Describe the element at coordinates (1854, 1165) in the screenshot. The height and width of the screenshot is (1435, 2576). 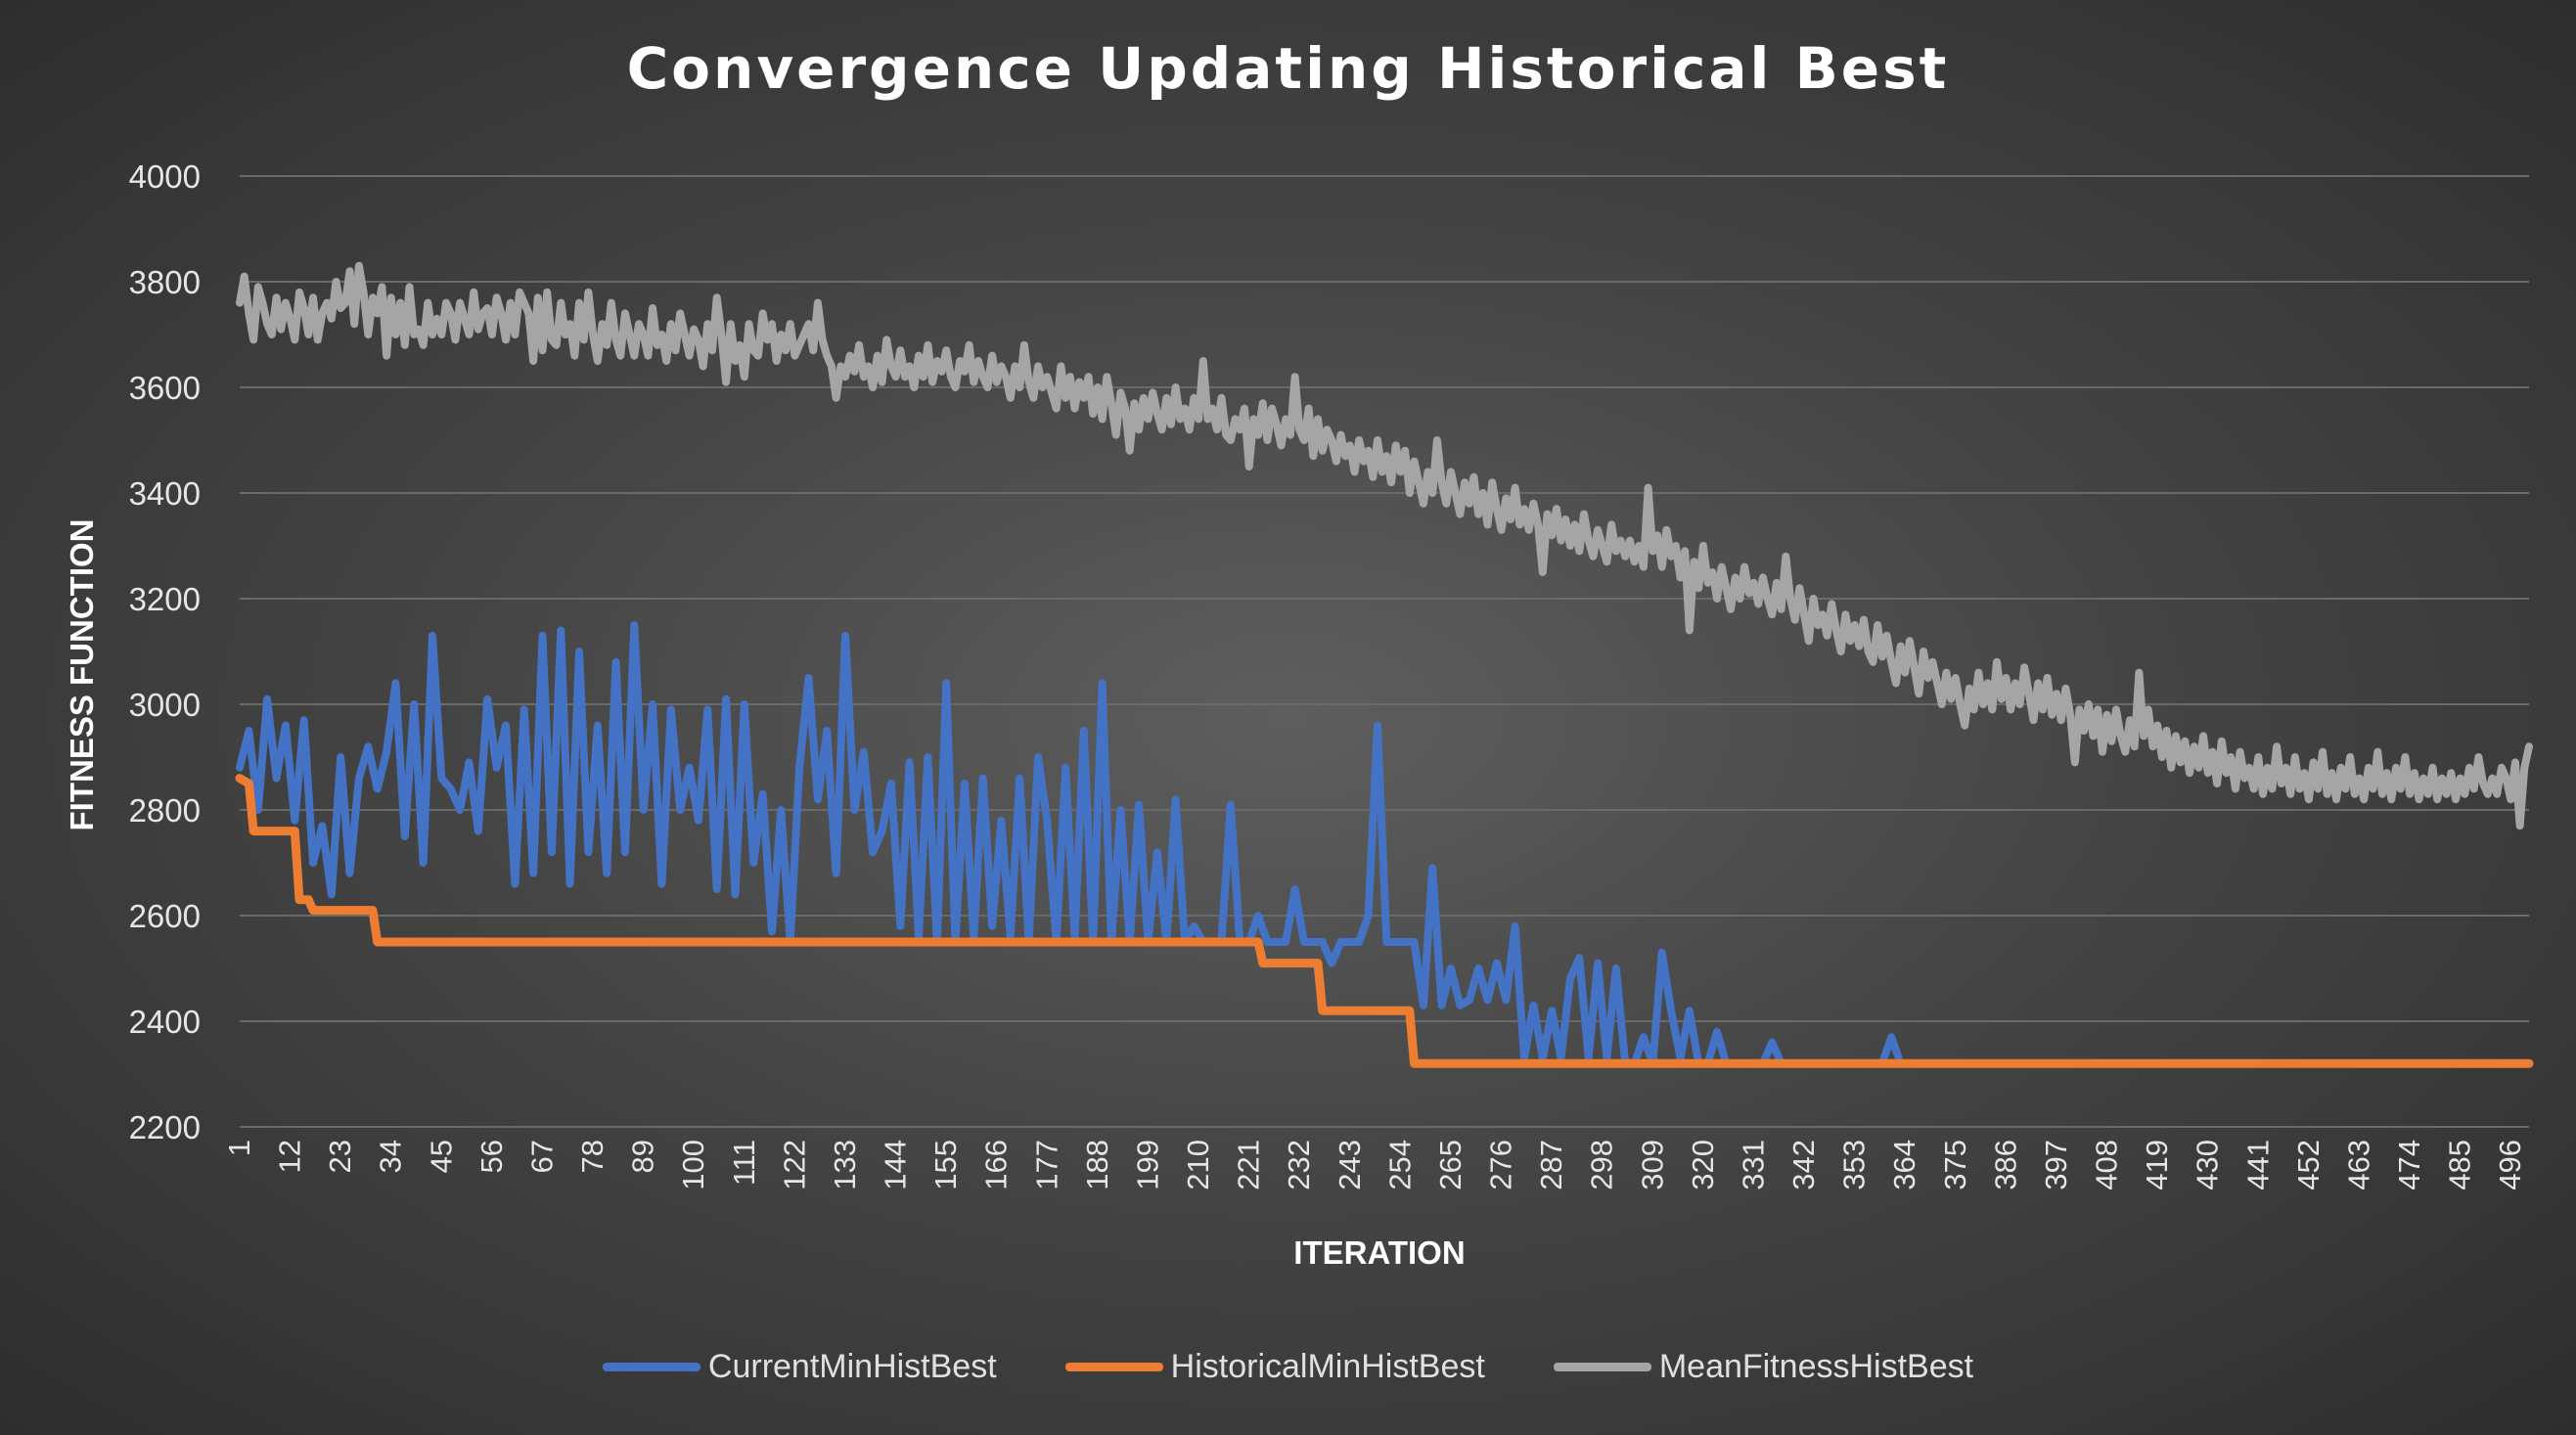
I see `x-tick-label: 353` at that location.